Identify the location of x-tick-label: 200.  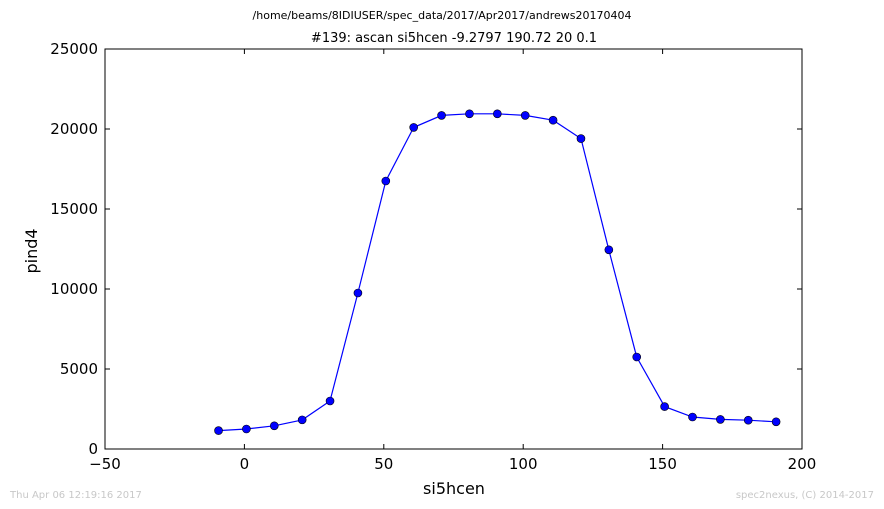
(802, 464).